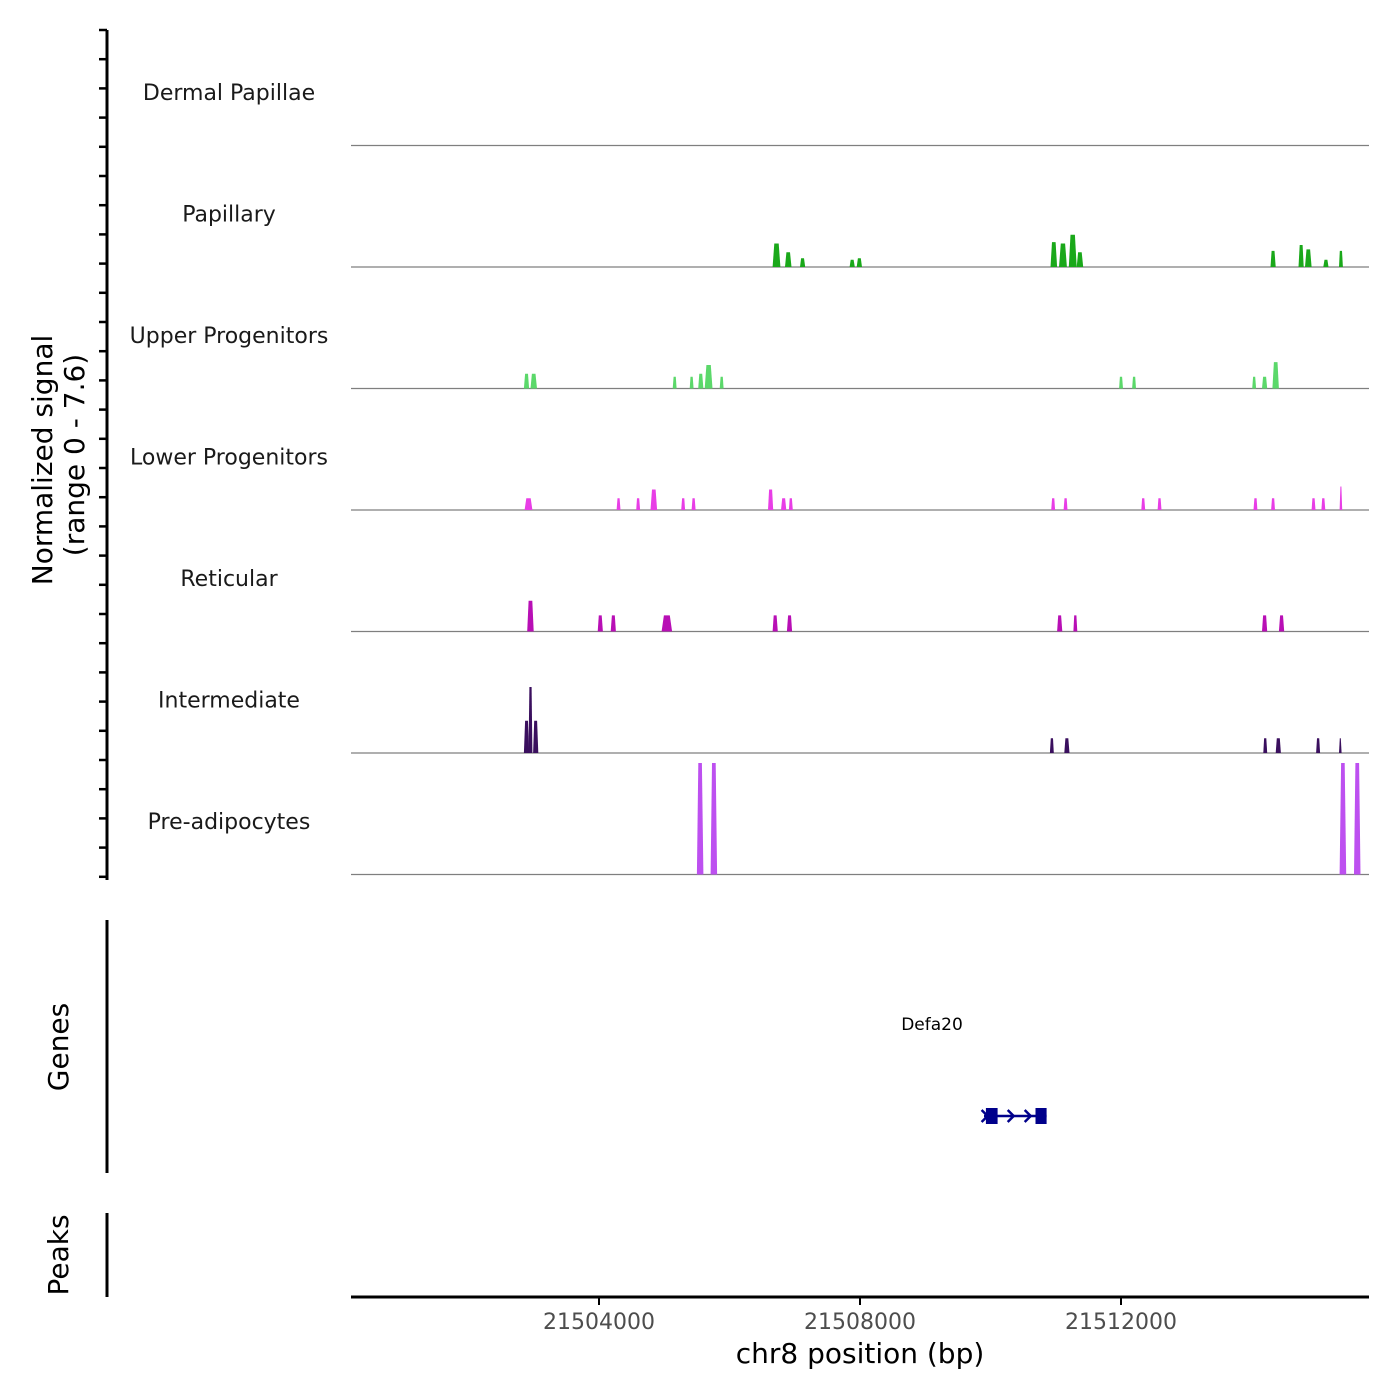 The width and height of the screenshot is (1400, 1400). Describe the element at coordinates (229, 93) in the screenshot. I see `track-label-dermal-papillae: Dermal Papillae` at that location.